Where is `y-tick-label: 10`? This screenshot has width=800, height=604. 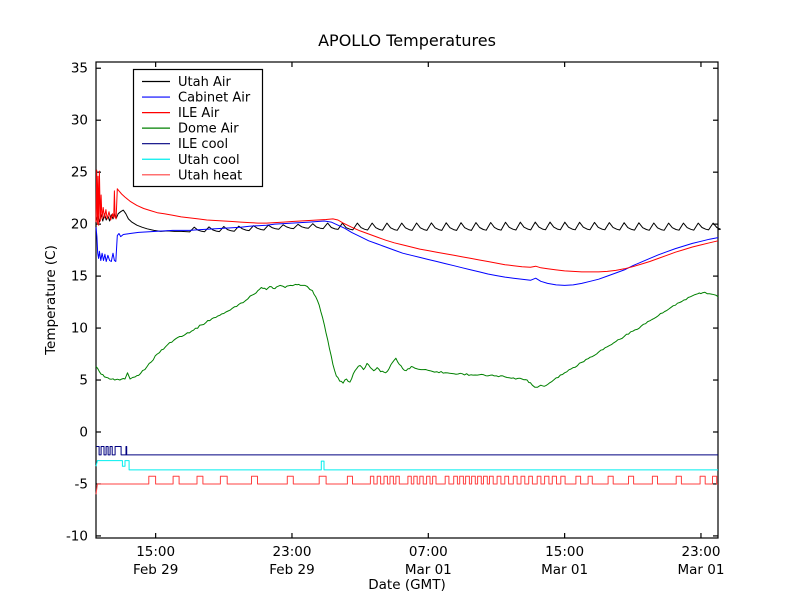
y-tick-label: 10 is located at coordinates (79, 329).